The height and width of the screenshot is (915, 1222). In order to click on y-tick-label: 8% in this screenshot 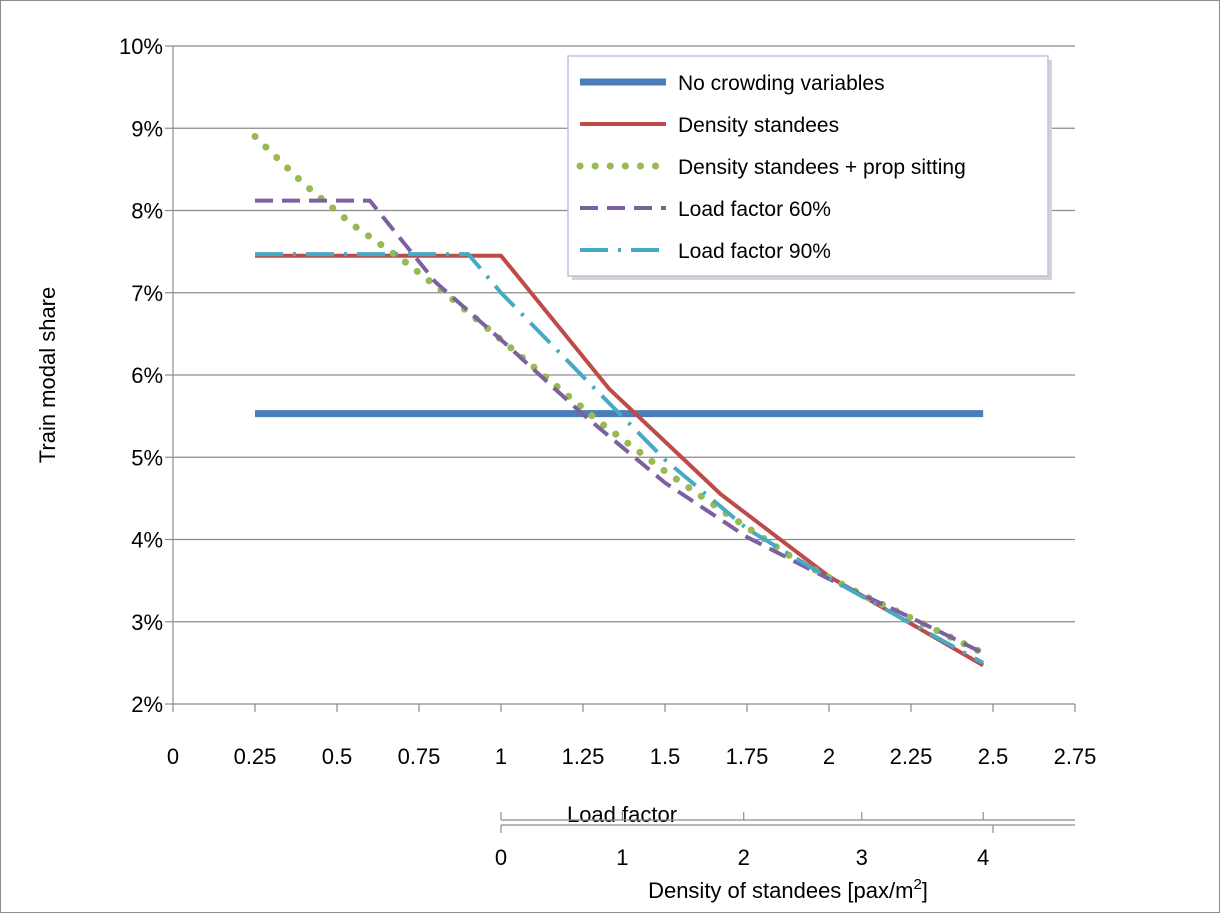, I will do `click(147, 211)`.